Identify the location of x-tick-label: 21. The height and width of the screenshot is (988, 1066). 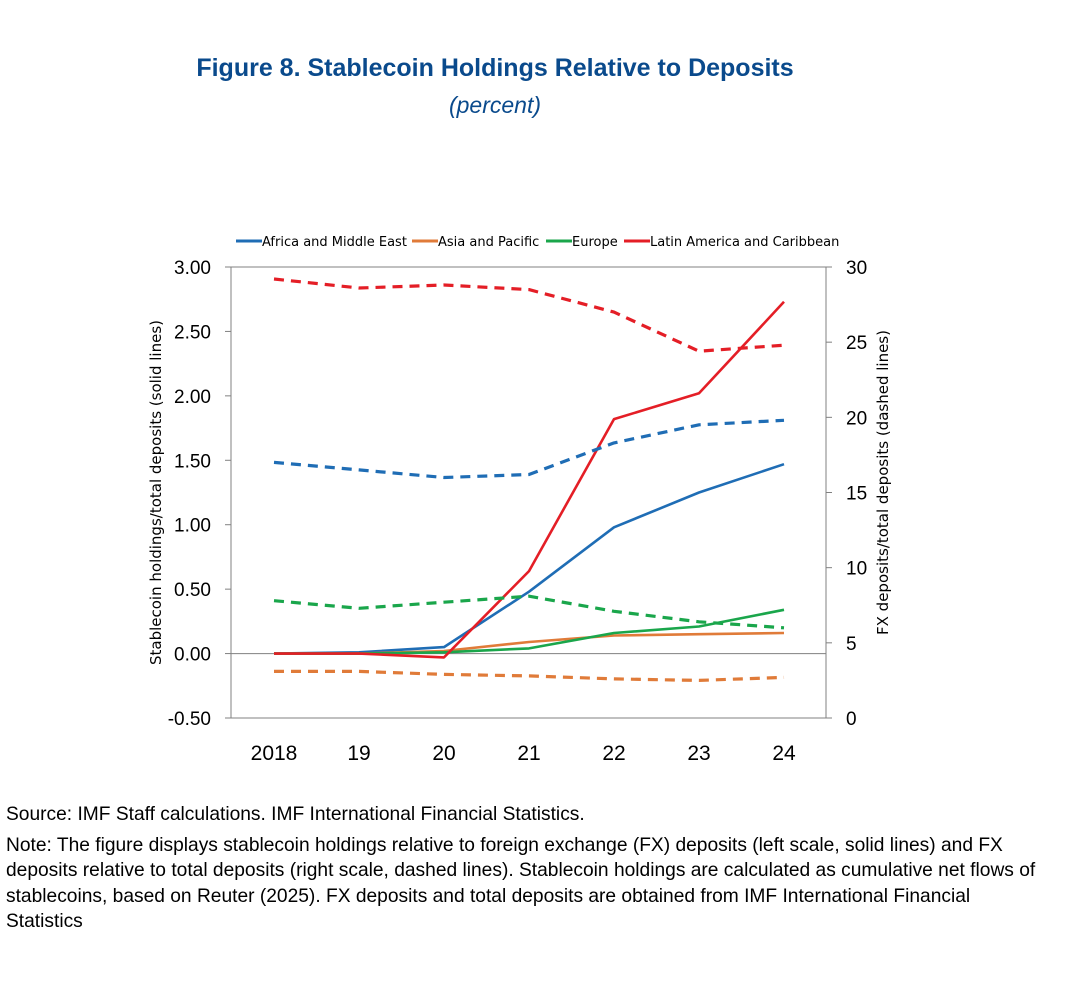
(528, 753).